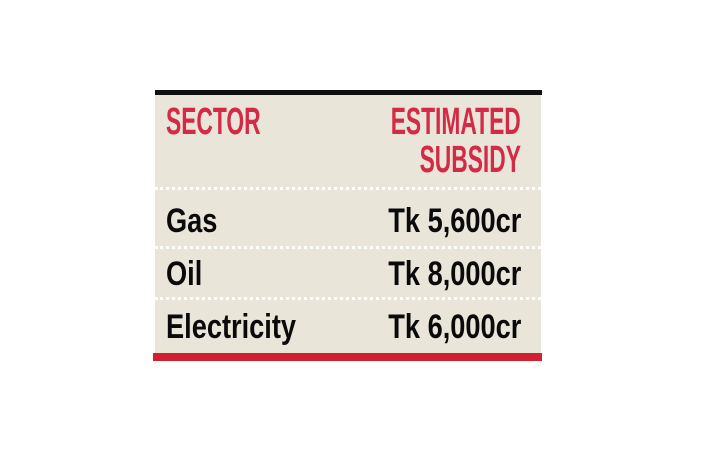 Image resolution: width=704 pixels, height=450 pixels. I want to click on row-sector-electricity: Electricity, so click(231, 327).